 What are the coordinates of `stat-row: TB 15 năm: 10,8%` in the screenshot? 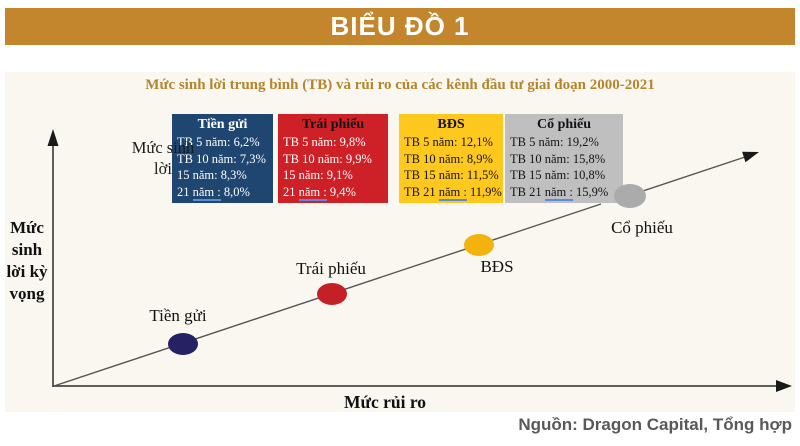 It's located at (558, 175).